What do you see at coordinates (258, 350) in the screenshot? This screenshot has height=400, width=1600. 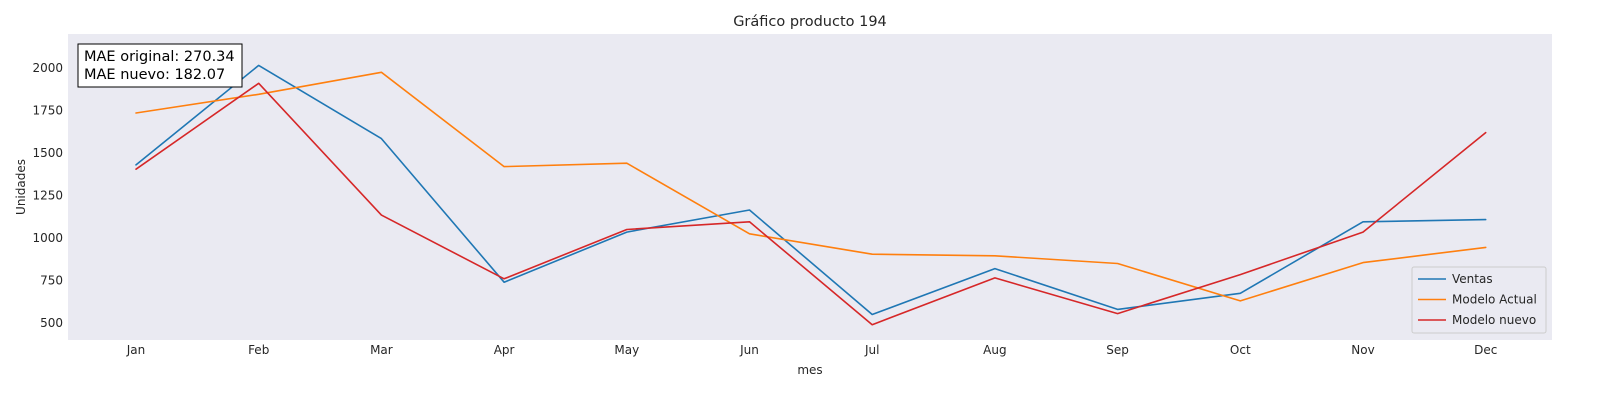 I see `x-tick-label: Feb` at bounding box center [258, 350].